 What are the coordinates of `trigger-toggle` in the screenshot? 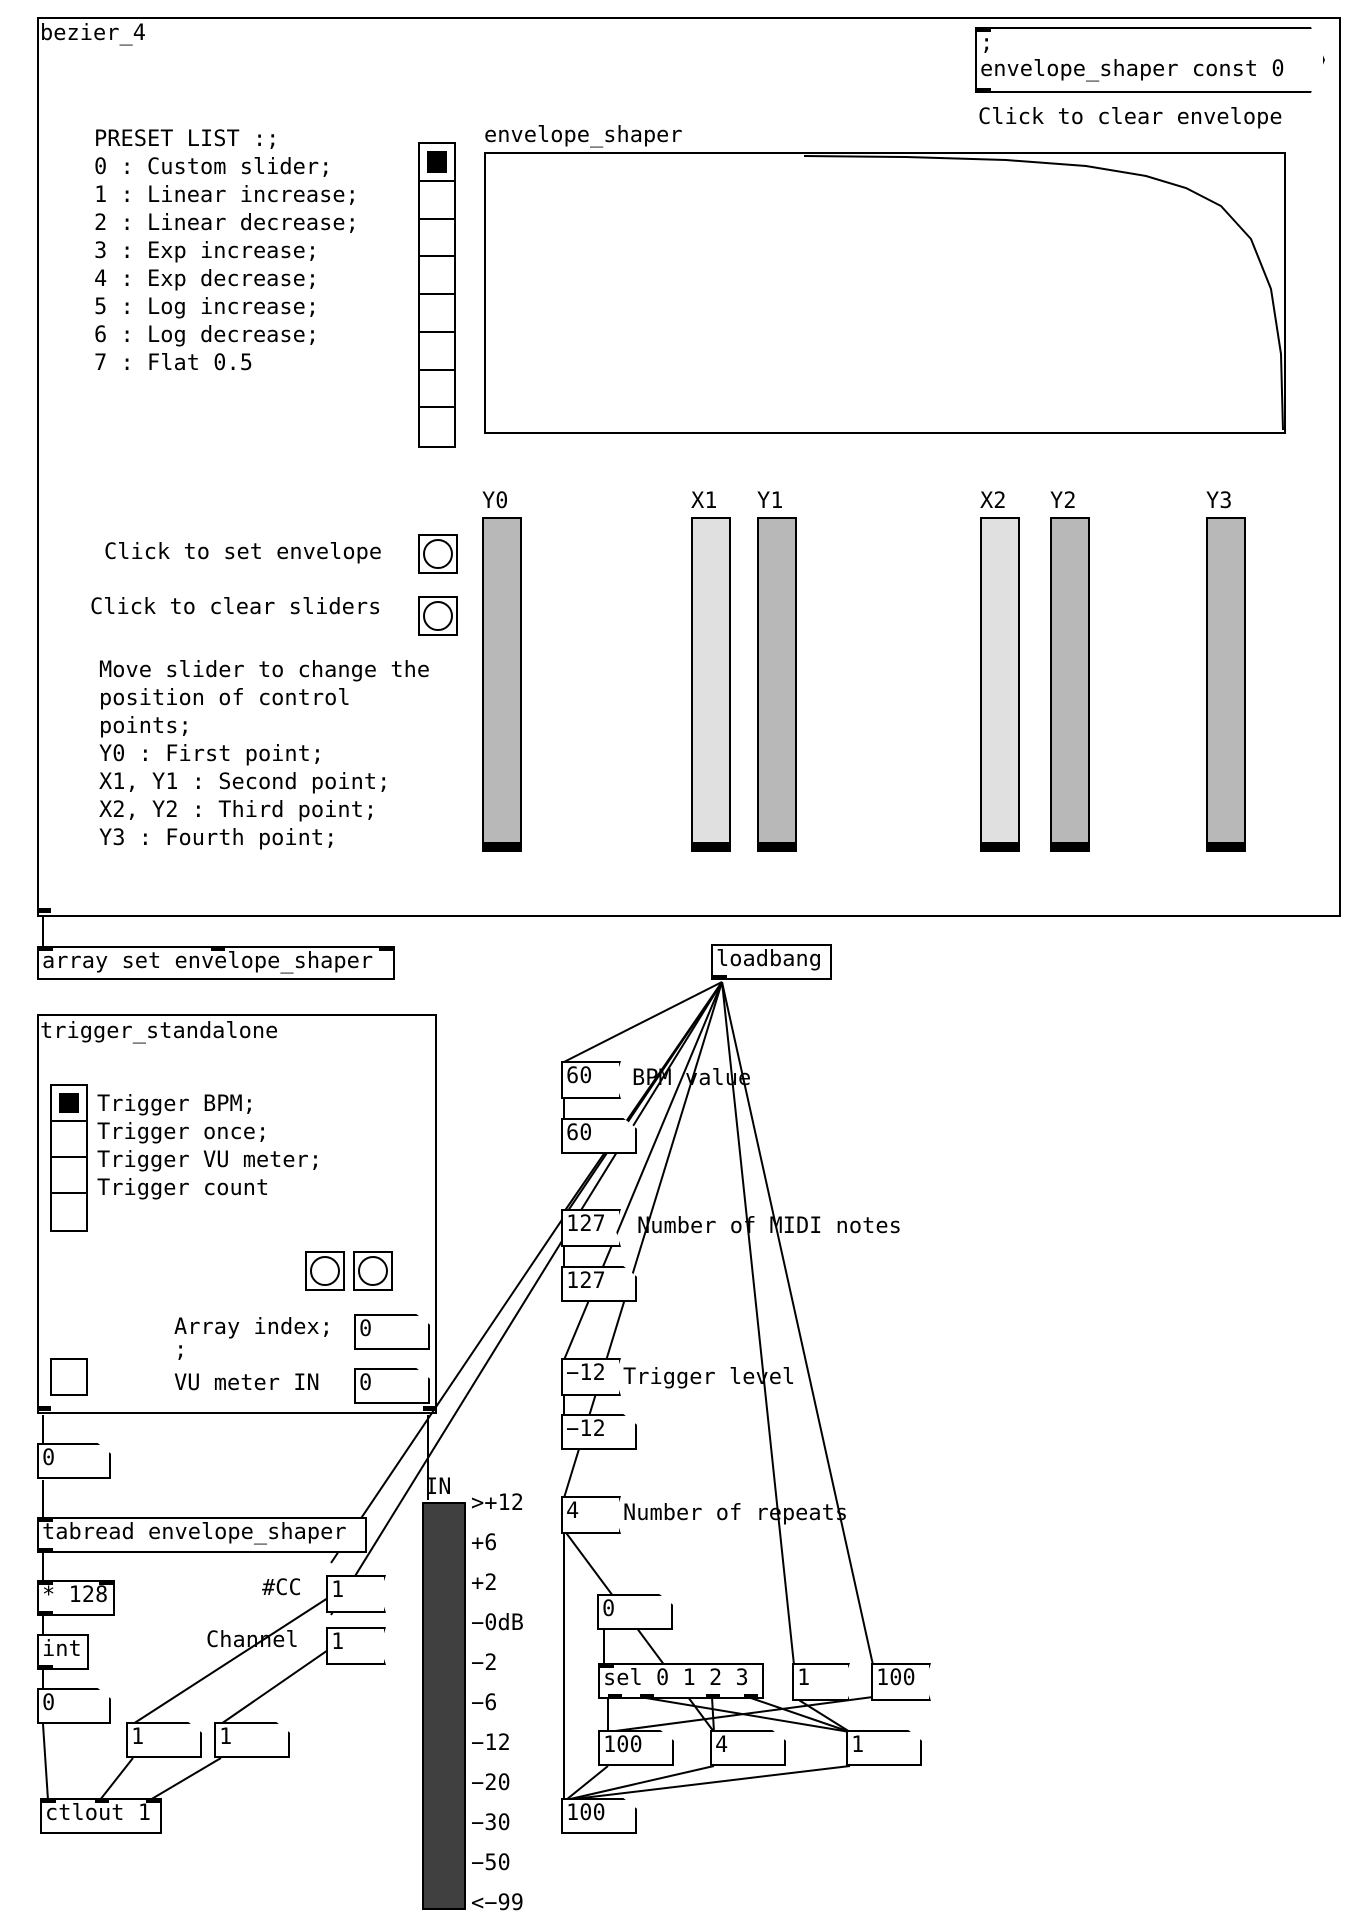 It's located at (69, 1377).